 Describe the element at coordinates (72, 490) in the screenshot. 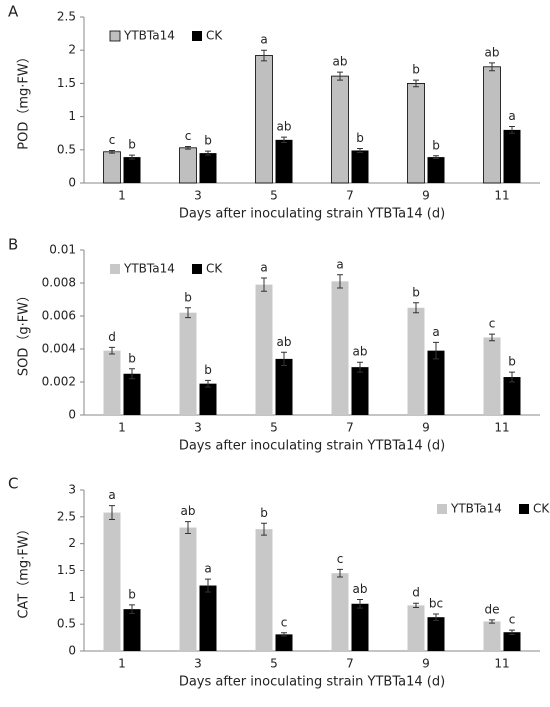

I see `y-tick-label: 3` at that location.